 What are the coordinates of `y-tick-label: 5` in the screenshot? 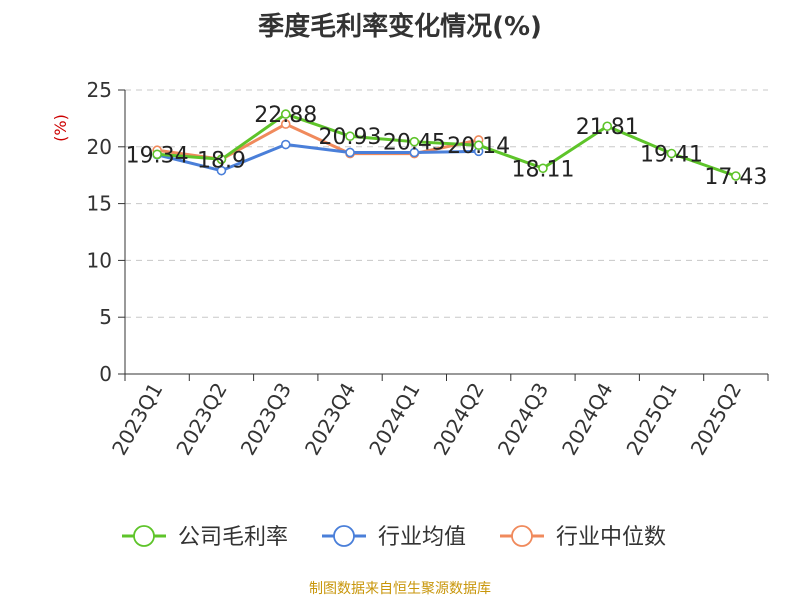 It's located at (105, 317).